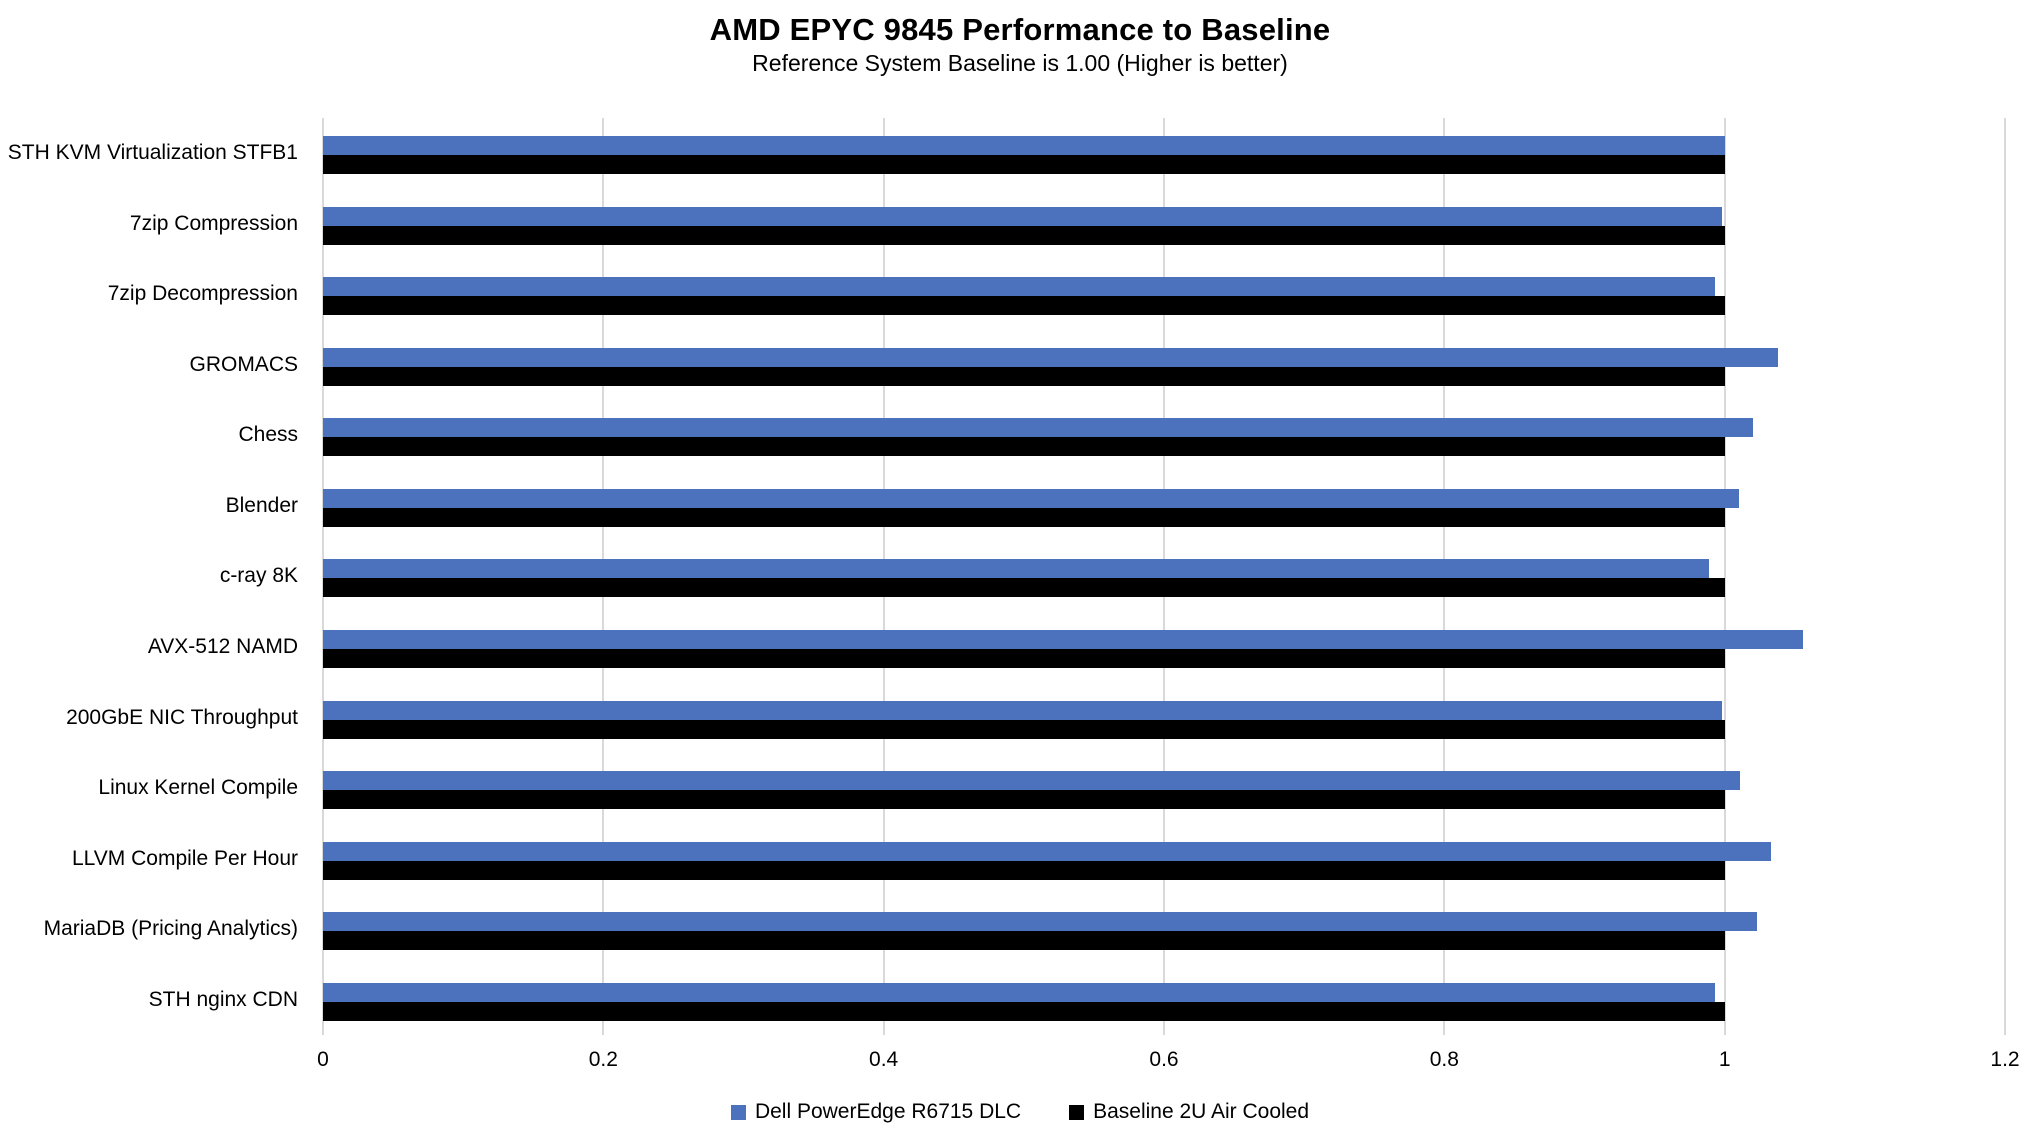 The width and height of the screenshot is (2040, 1146). What do you see at coordinates (243, 364) in the screenshot?
I see `category-label: GROMACS` at bounding box center [243, 364].